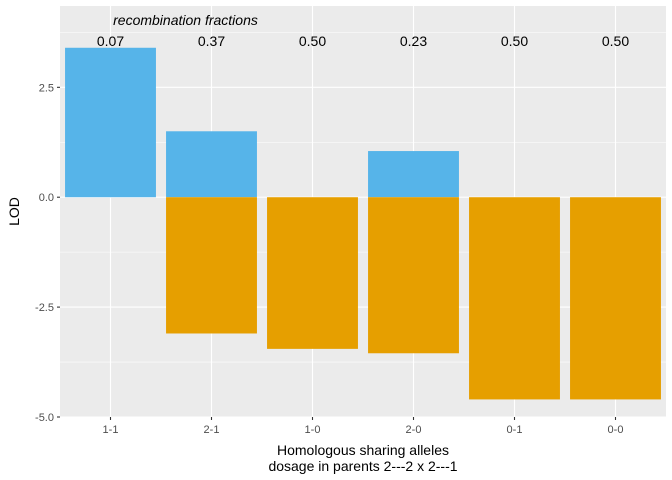 This screenshot has height=480, width=672. Describe the element at coordinates (313, 430) in the screenshot. I see `x-tick-label: 1-0` at that location.